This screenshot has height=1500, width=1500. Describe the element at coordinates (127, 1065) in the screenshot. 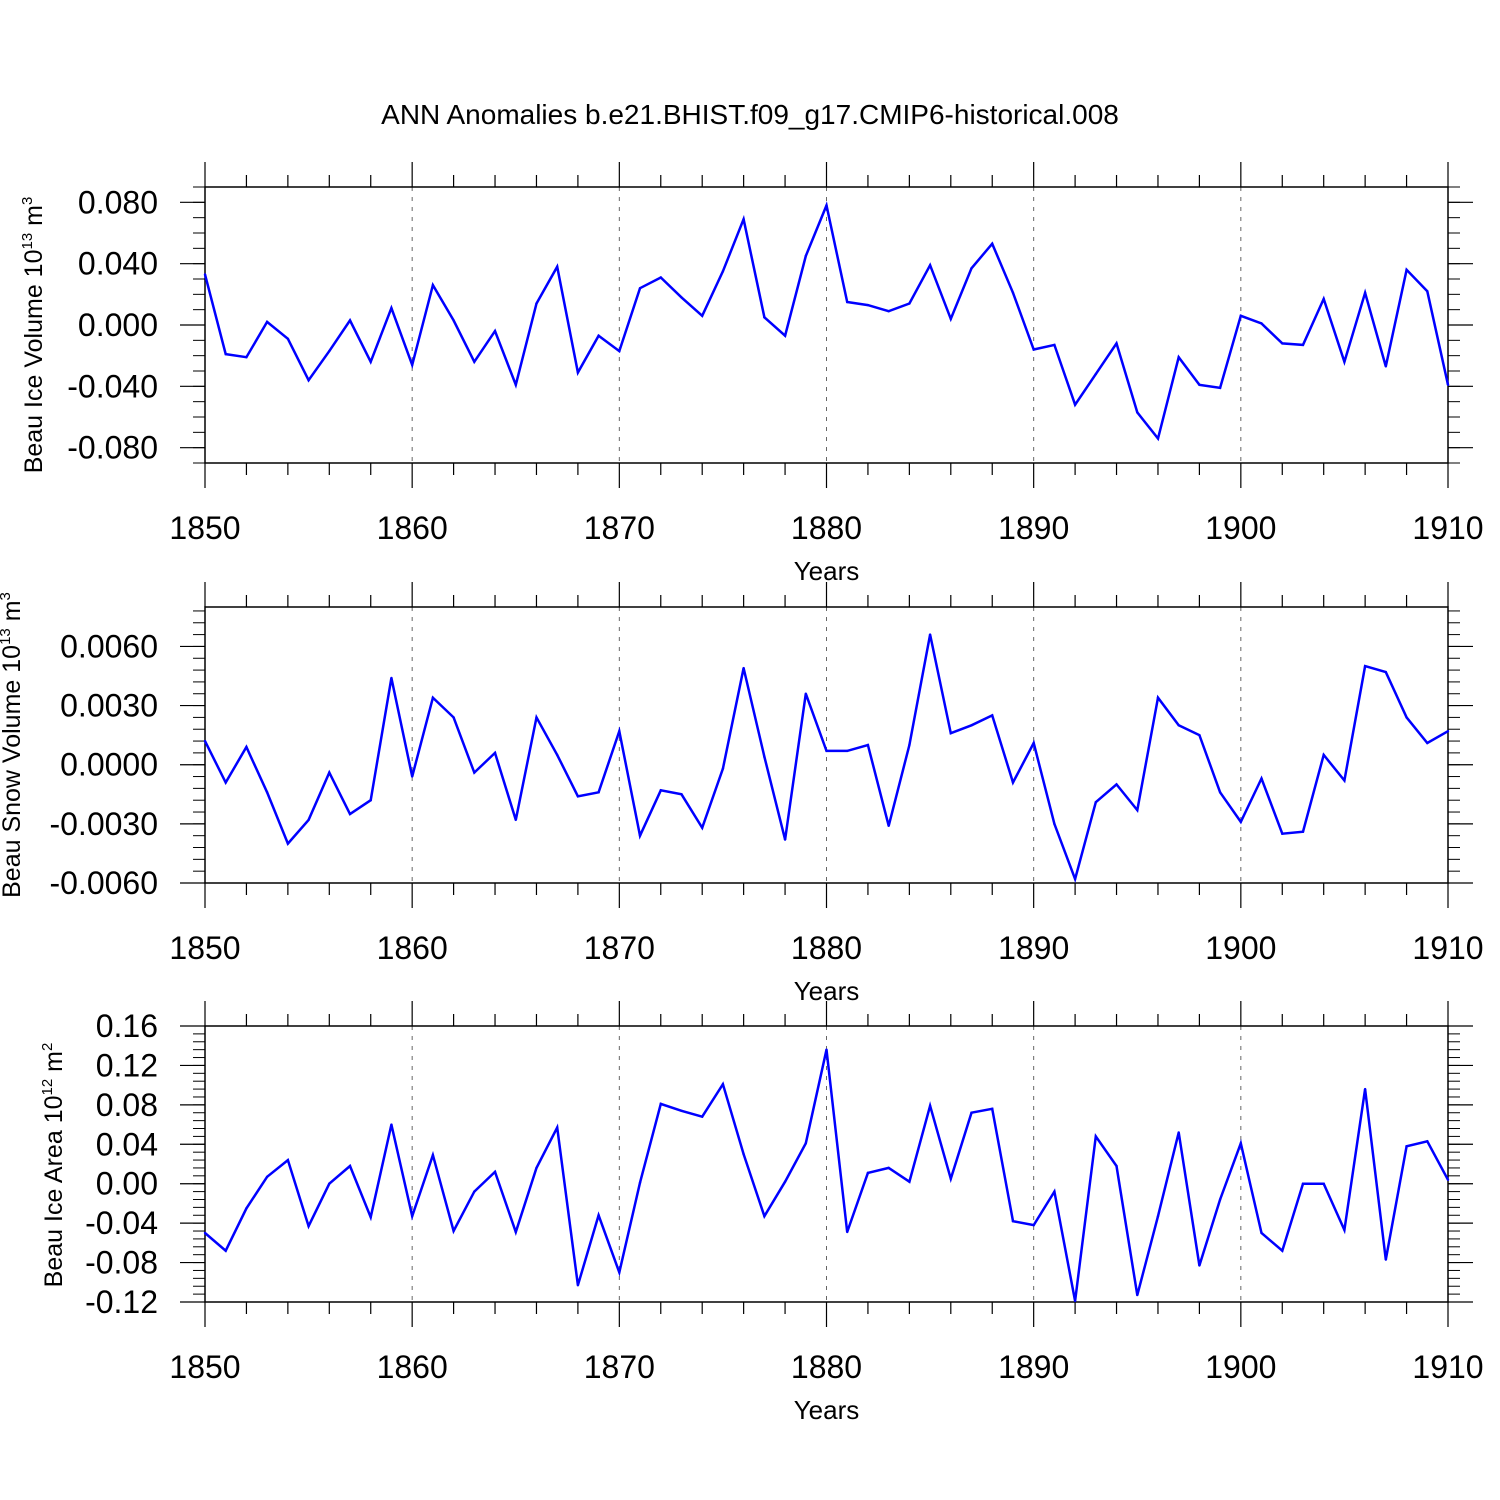

I see `y-tick-label: 0.12` at that location.